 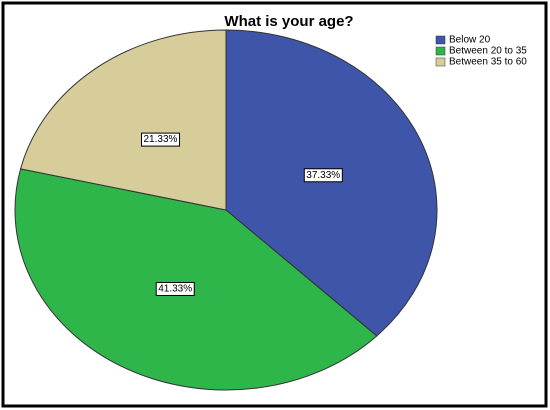 I want to click on legend-label: Below 20, so click(x=470, y=40).